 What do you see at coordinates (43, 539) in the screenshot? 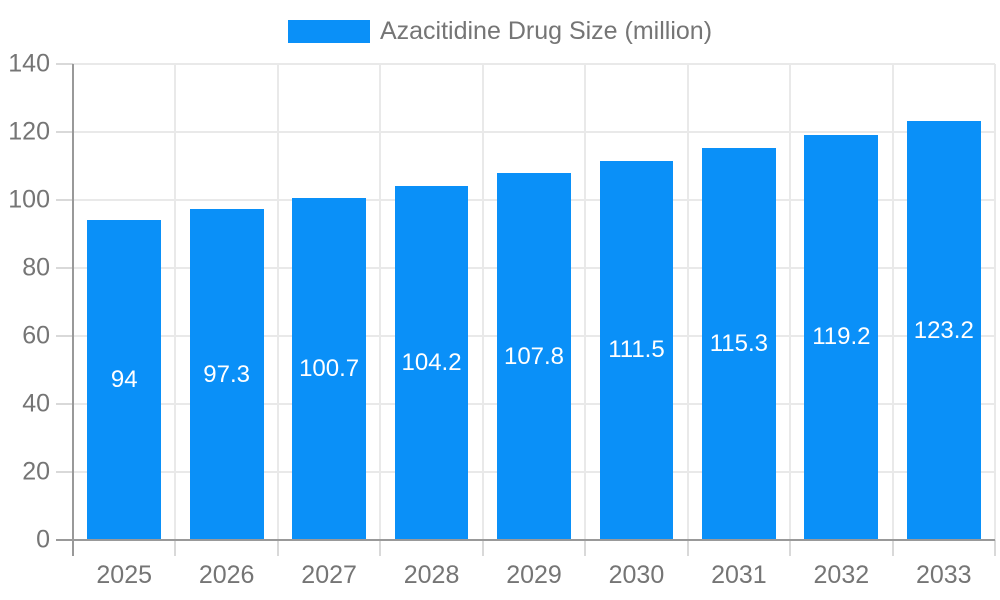
I see `y-tick-label: 0` at bounding box center [43, 539].